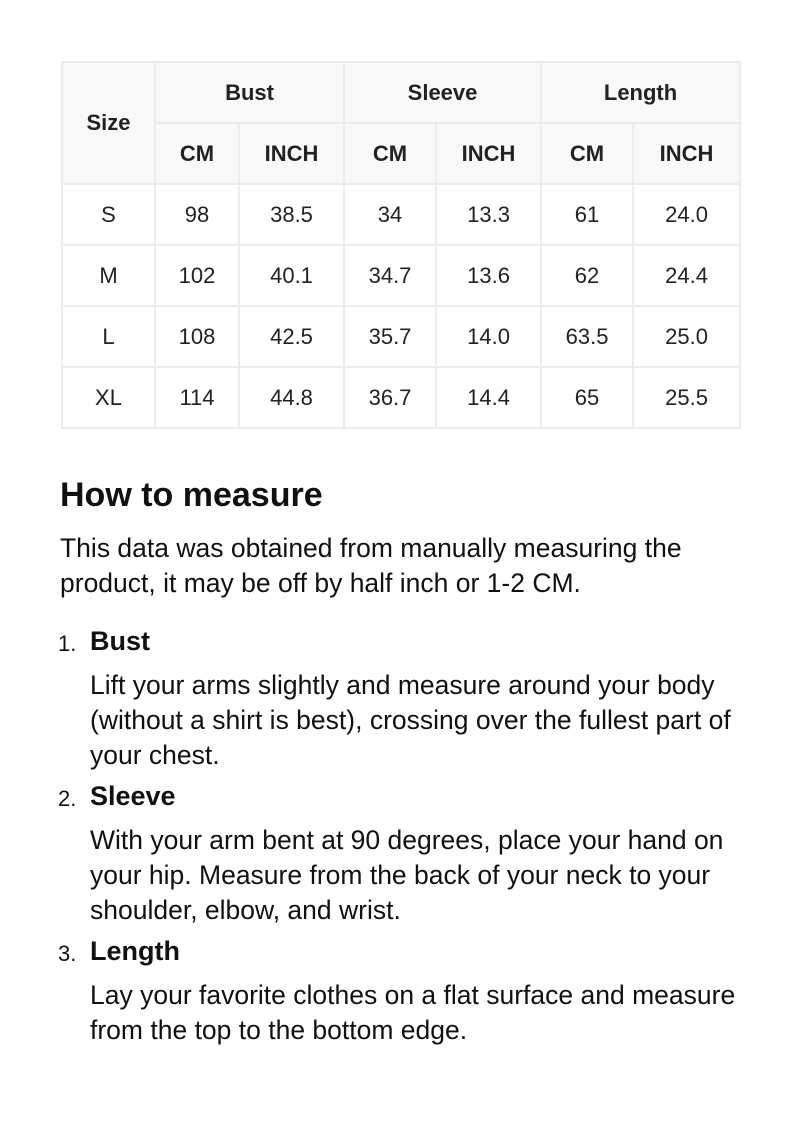 Image resolution: width=800 pixels, height=1122 pixels. Describe the element at coordinates (67, 953) in the screenshot. I see `item-number: 3.` at that location.